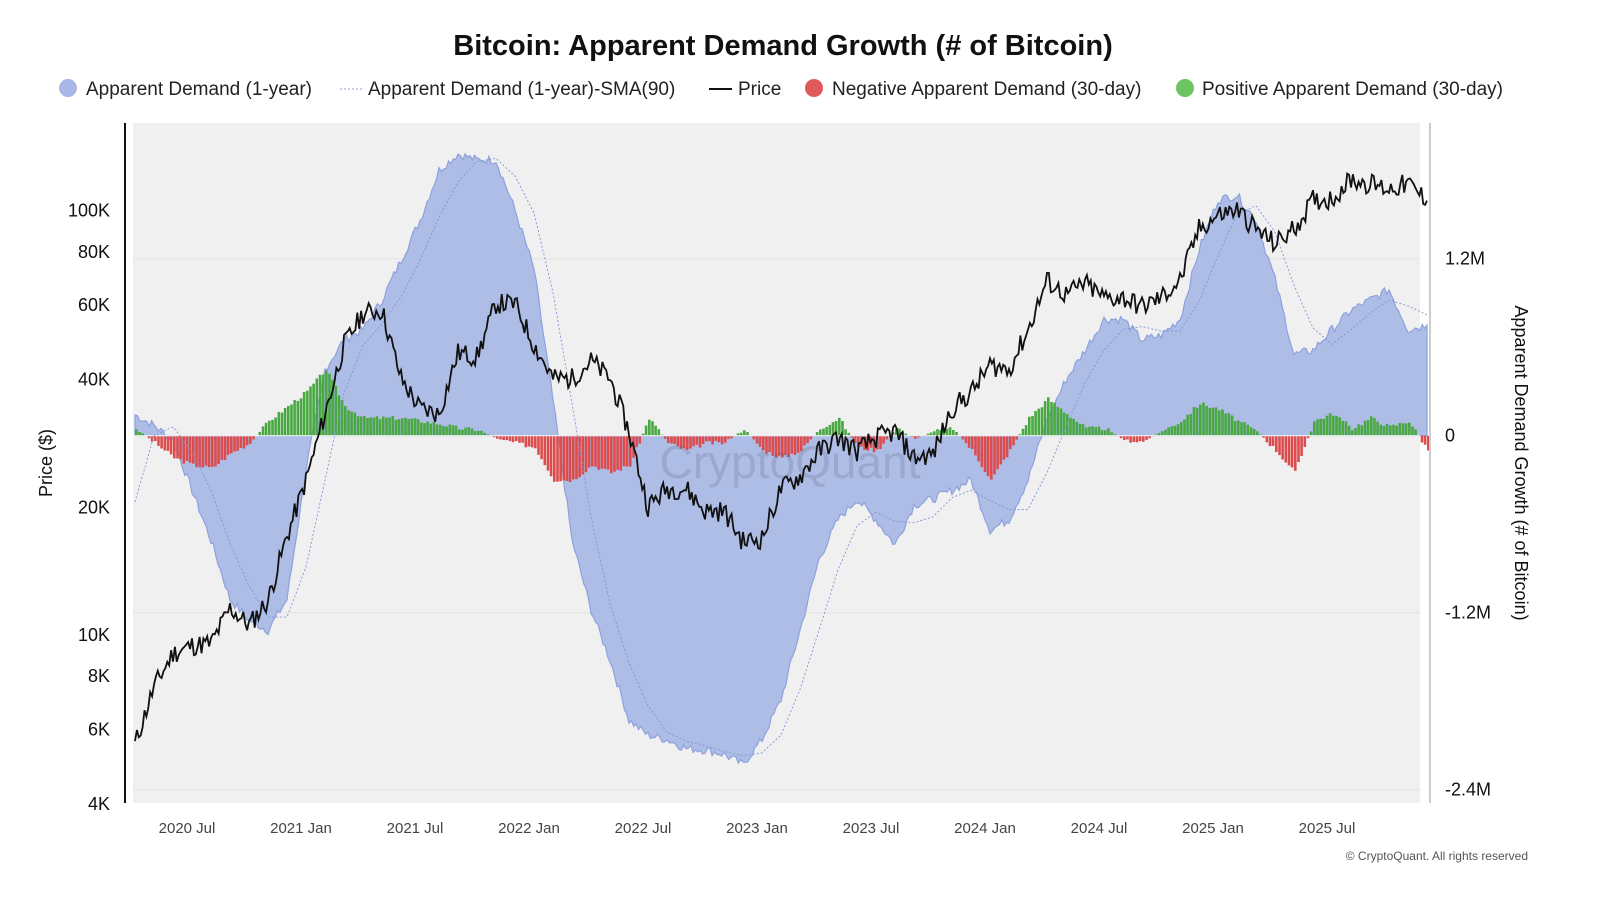 The image size is (1600, 905). I want to click on legend-label: Apparent Demand (1-year), so click(199, 89).